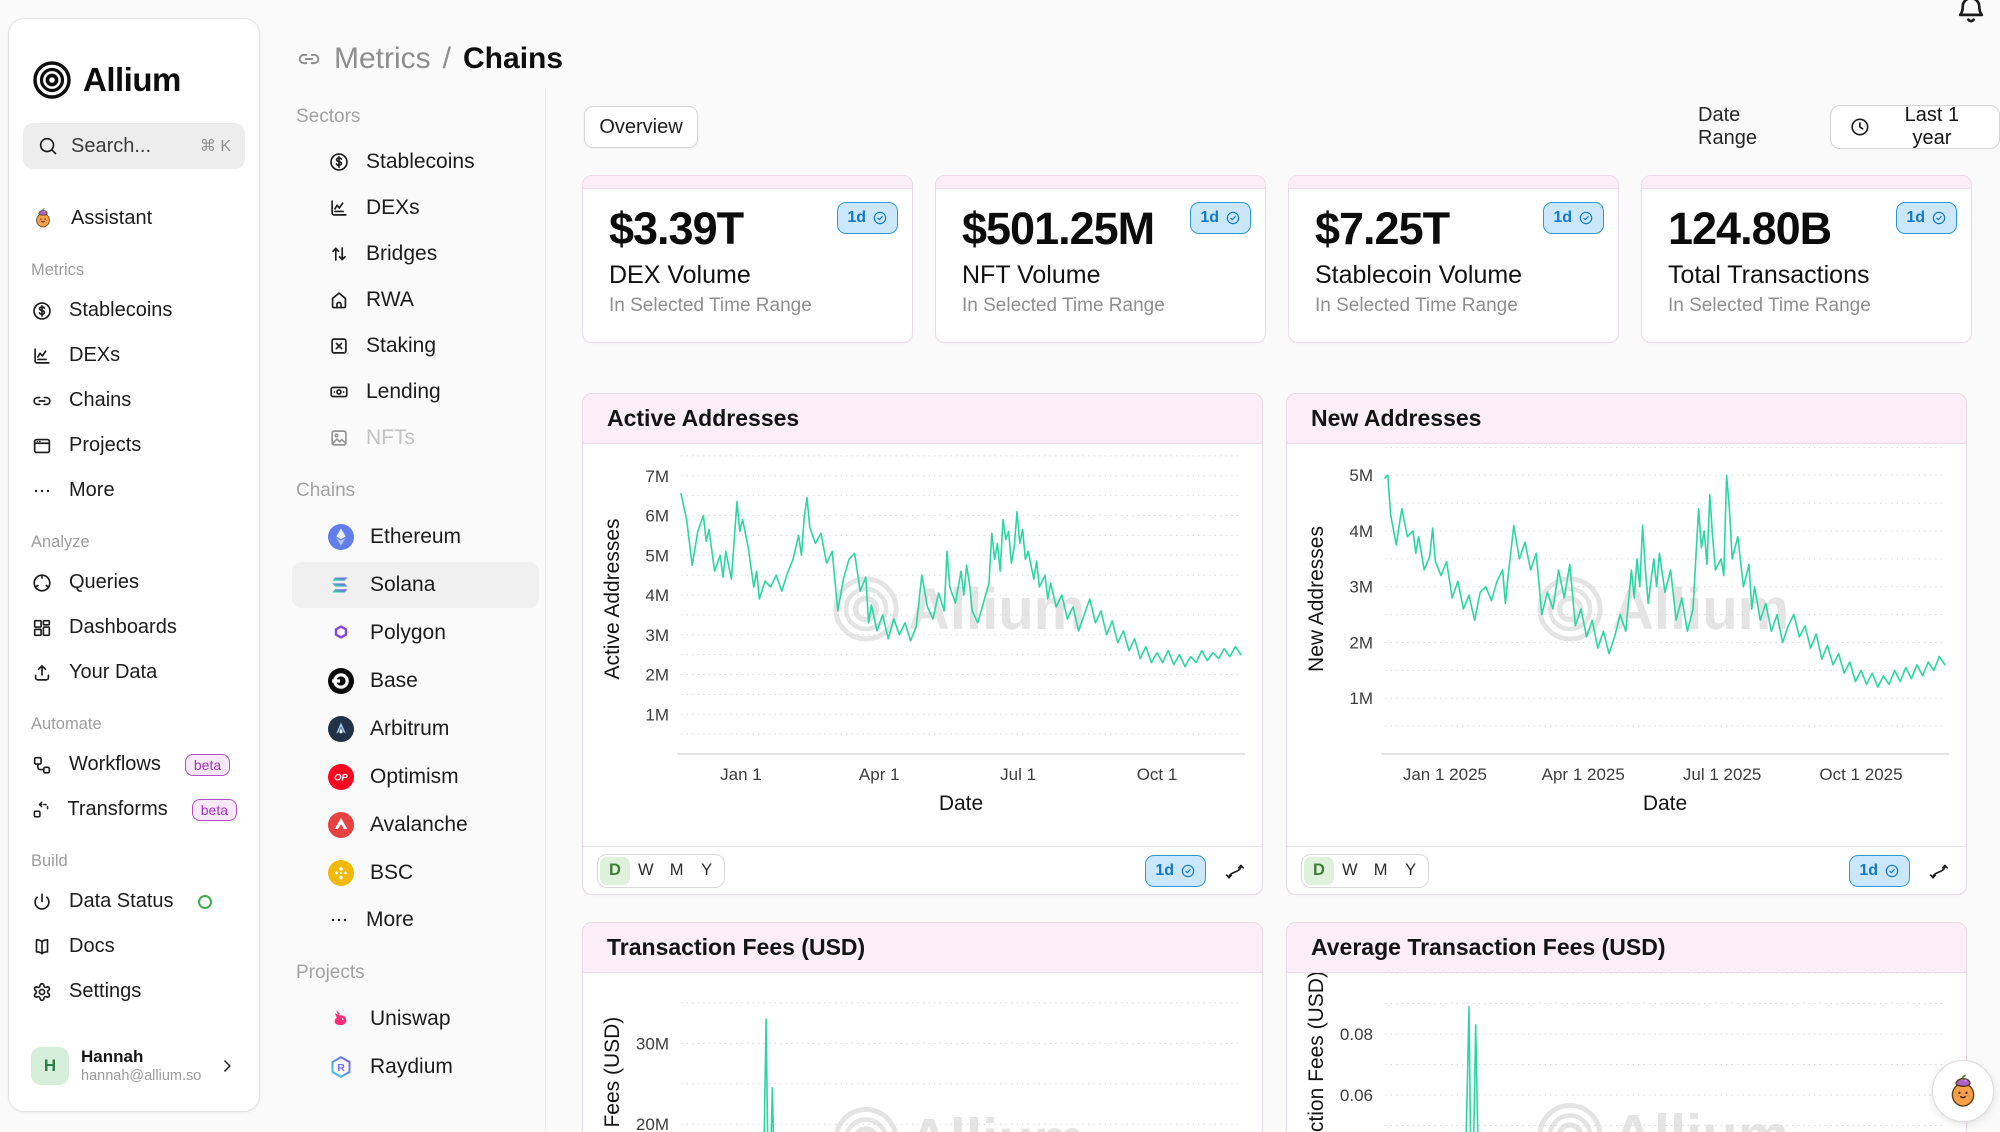 The height and width of the screenshot is (1132, 2000). I want to click on sidebar-item-data-status: Data Status, so click(134, 901).